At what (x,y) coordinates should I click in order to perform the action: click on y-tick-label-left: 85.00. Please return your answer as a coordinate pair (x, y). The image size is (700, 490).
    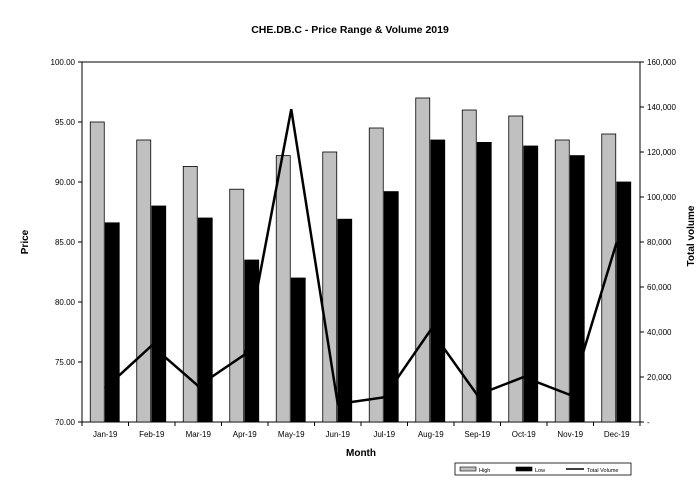
    Looking at the image, I should click on (65, 242).